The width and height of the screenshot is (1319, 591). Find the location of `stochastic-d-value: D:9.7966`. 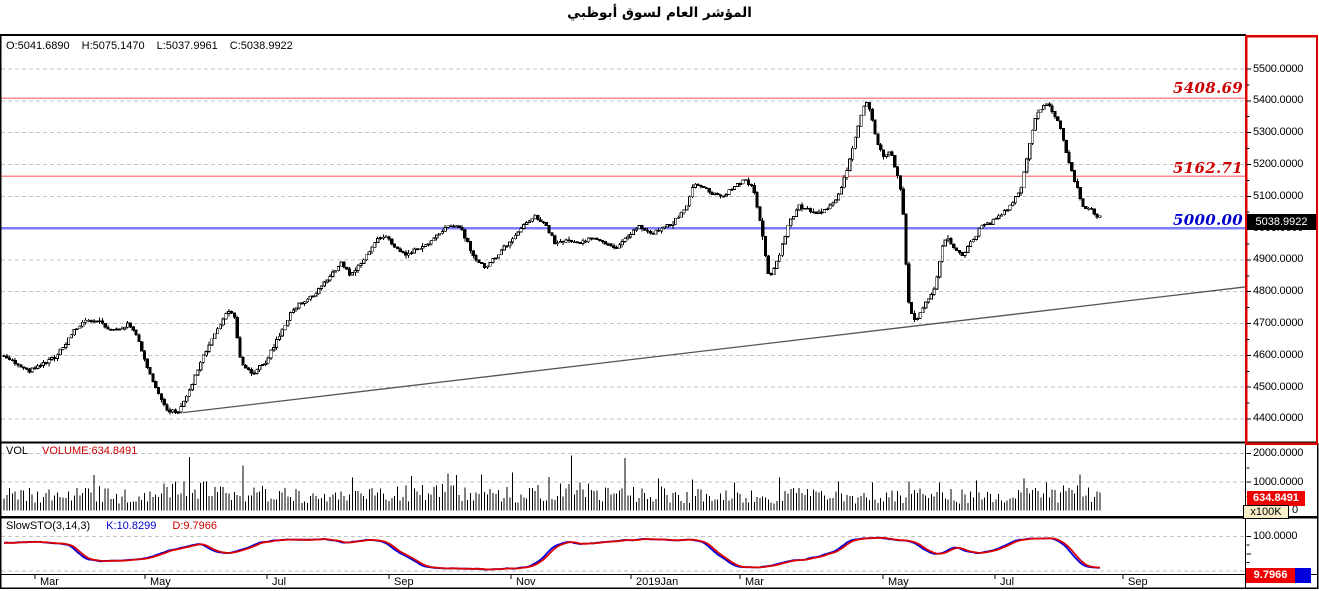

stochastic-d-value: D:9.7966 is located at coordinates (194, 526).